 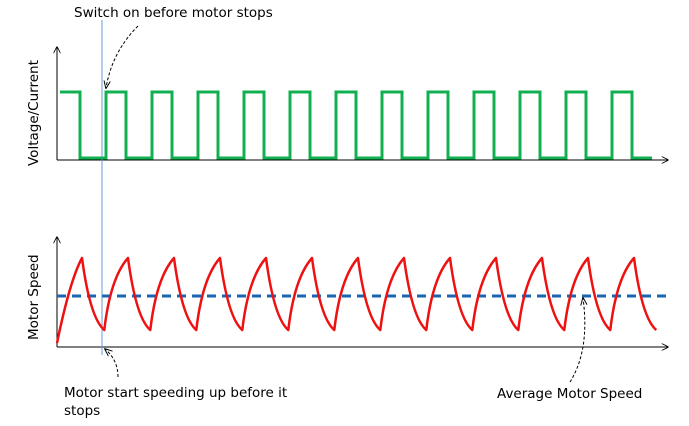 What do you see at coordinates (112, 363) in the screenshot?
I see `speeding-up-pointer-arrow` at bounding box center [112, 363].